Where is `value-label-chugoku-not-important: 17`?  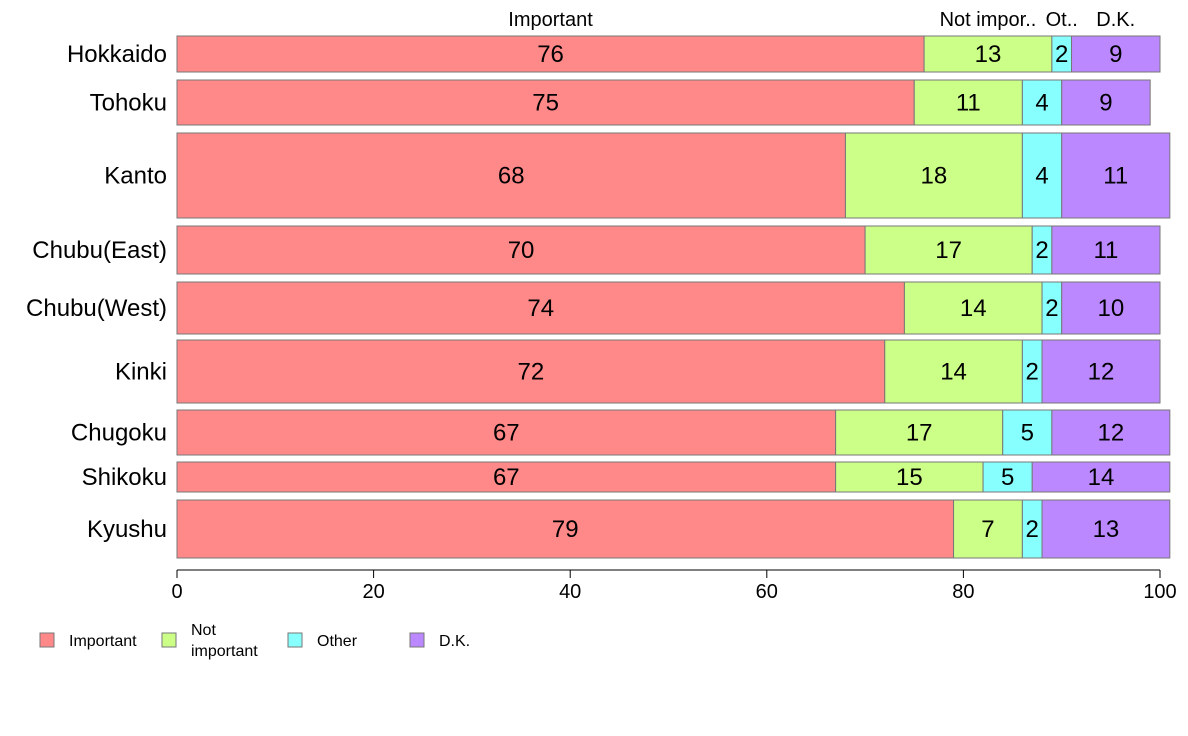 value-label-chugoku-not-important: 17 is located at coordinates (919, 433).